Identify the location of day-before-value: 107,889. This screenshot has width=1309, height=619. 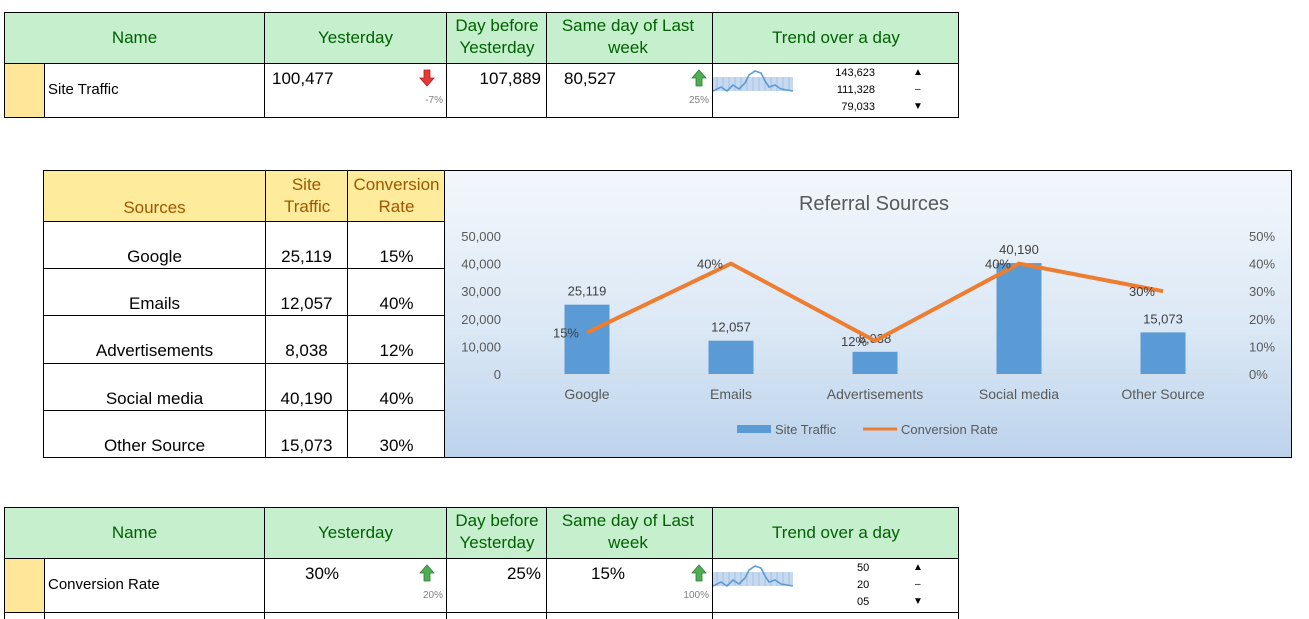
(510, 78).